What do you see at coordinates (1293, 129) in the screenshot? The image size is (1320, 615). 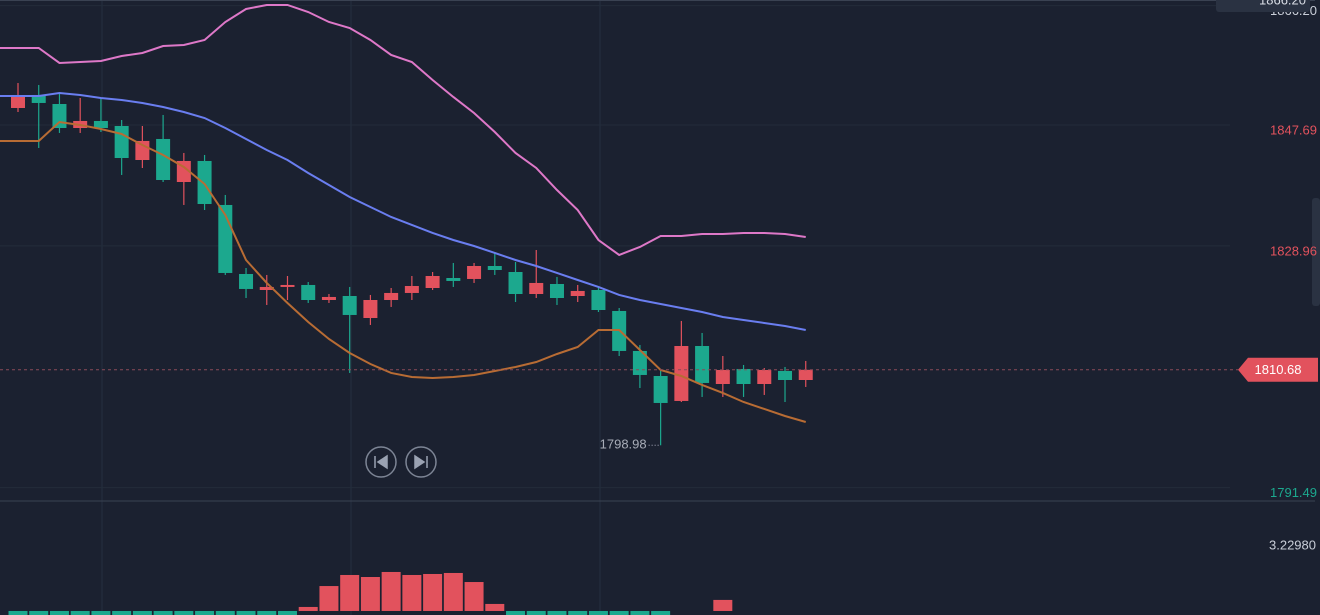 I see `y-tick-label: 1847.69` at bounding box center [1293, 129].